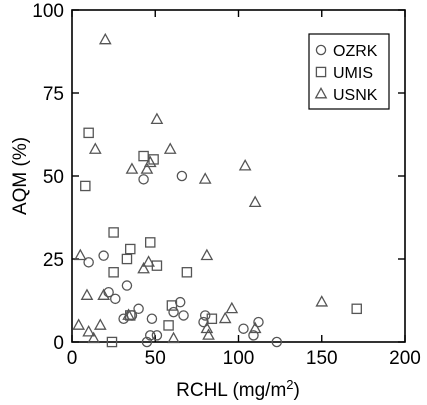  Describe the element at coordinates (238, 389) in the screenshot. I see `x-axis-title: RCHL (mg/m2)` at that location.